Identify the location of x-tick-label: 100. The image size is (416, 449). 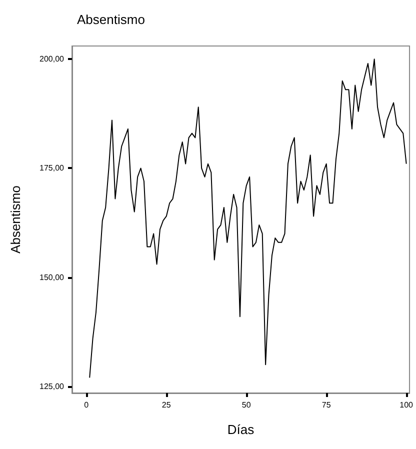
(407, 405).